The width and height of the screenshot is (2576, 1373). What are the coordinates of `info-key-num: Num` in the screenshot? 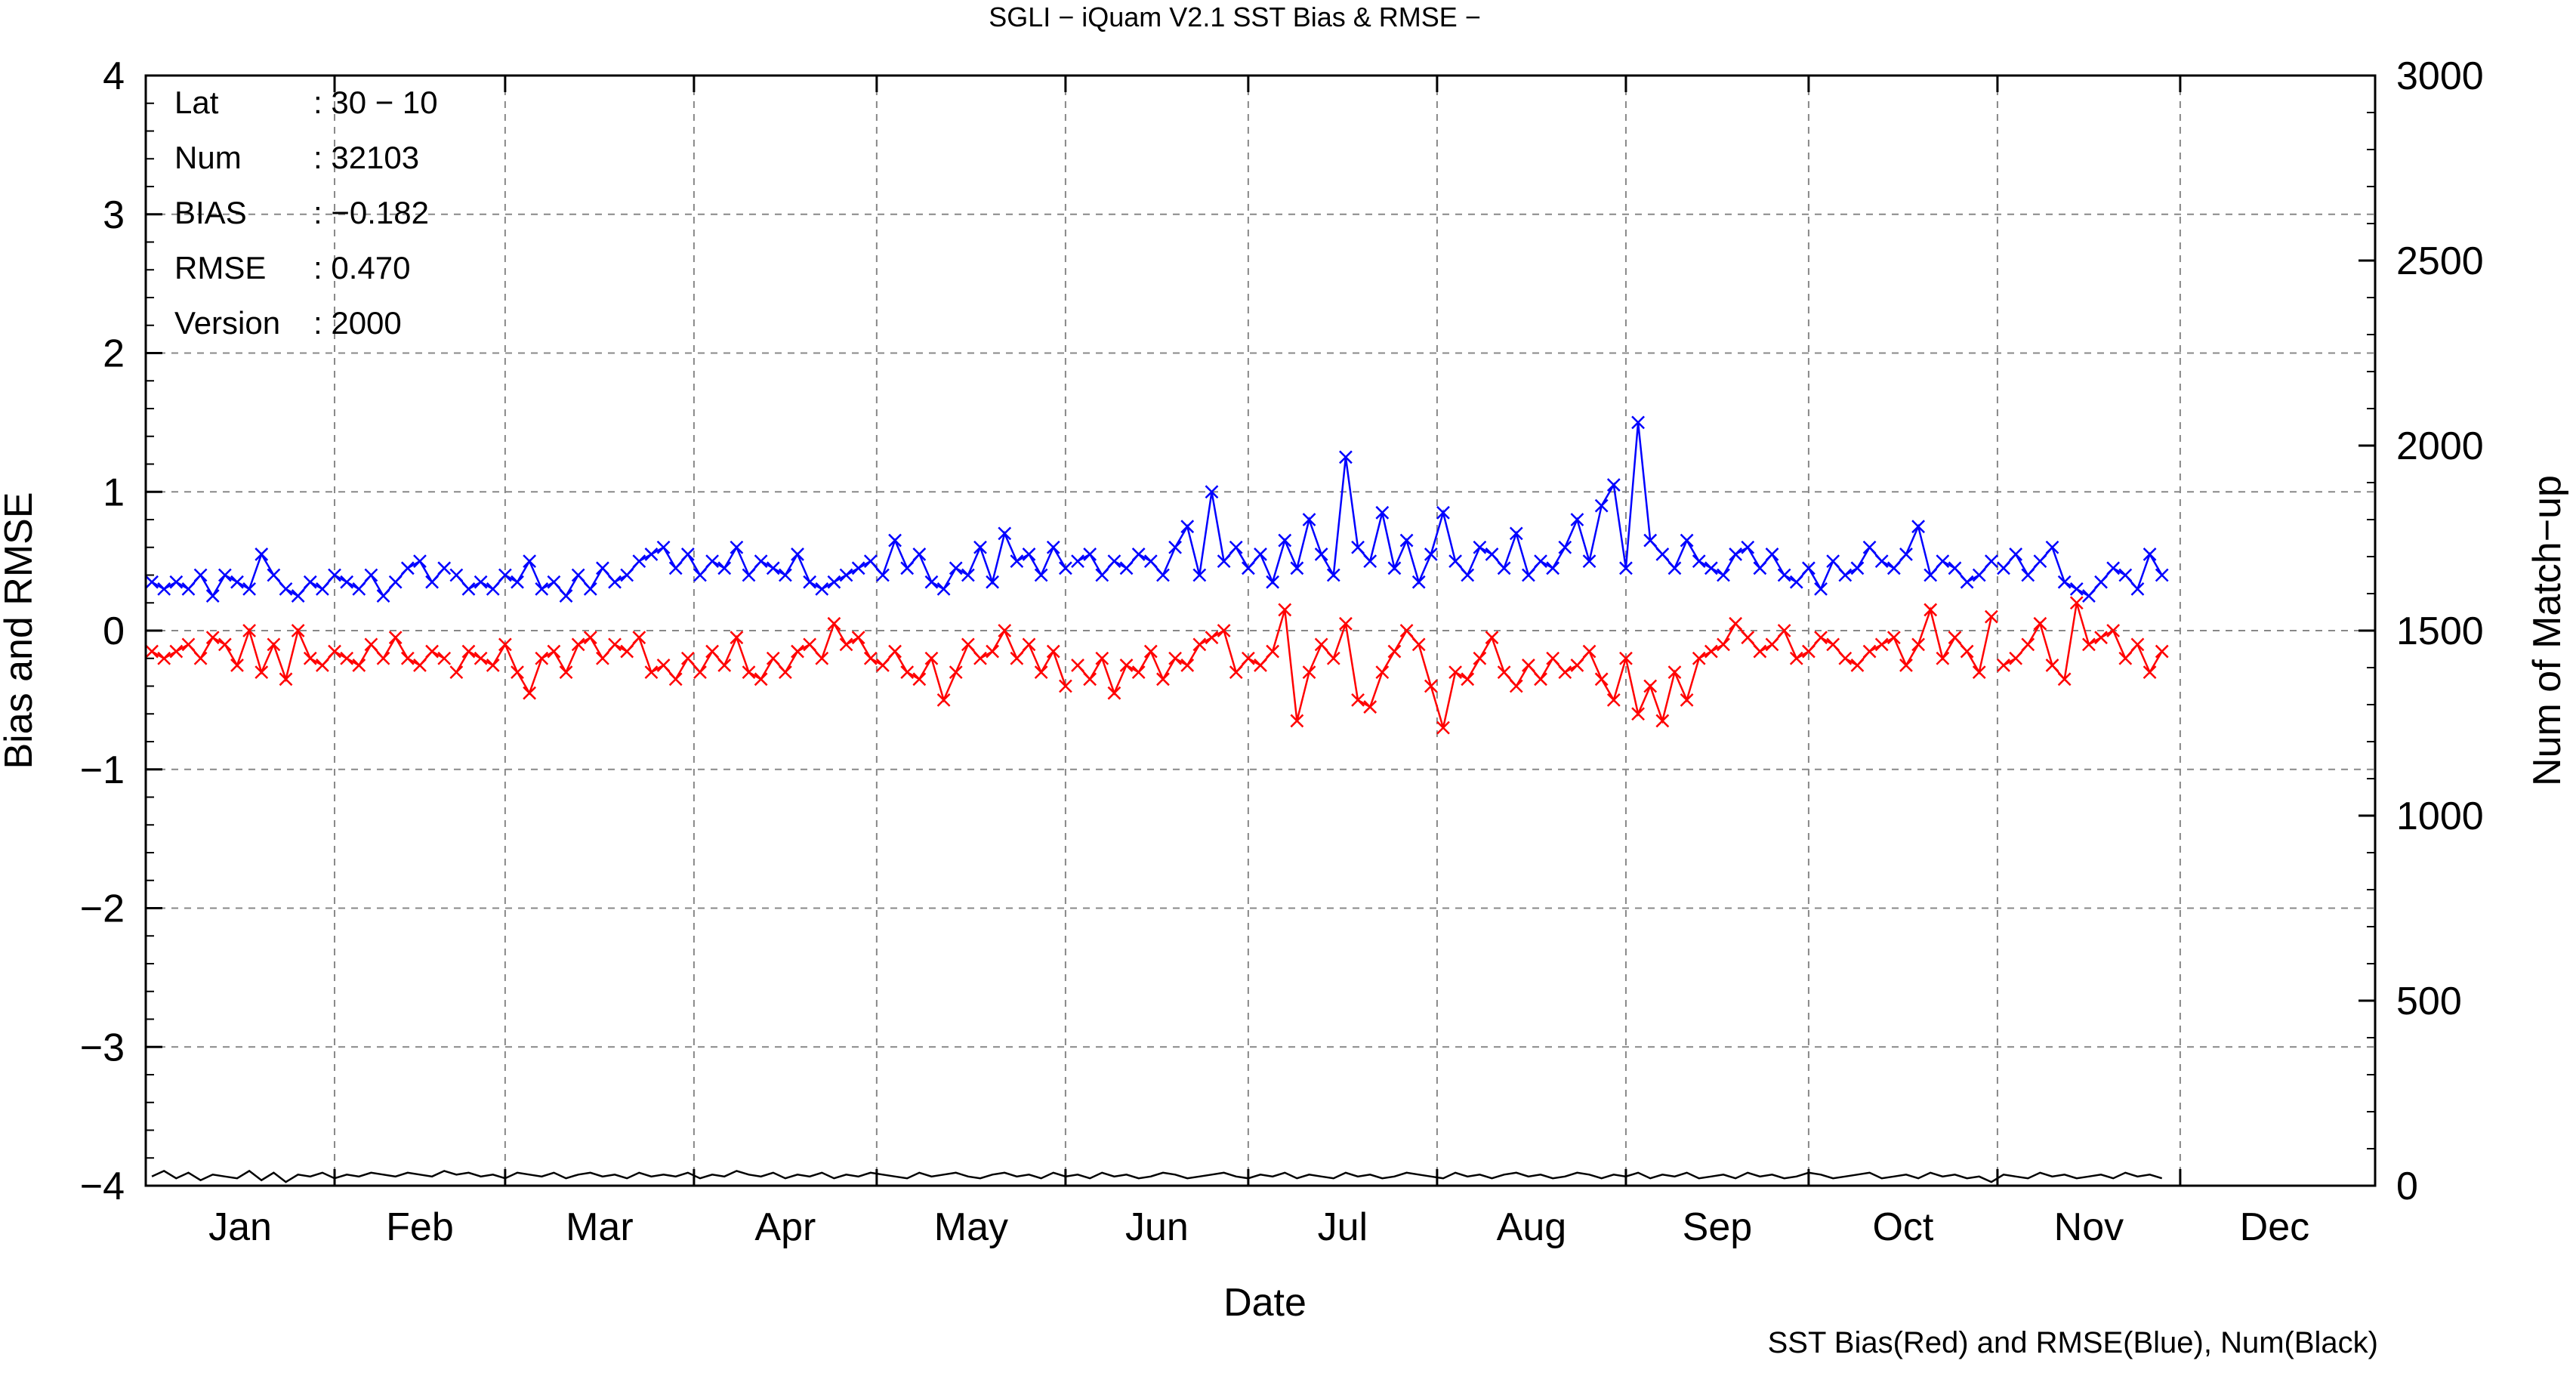 It's located at (208, 157).